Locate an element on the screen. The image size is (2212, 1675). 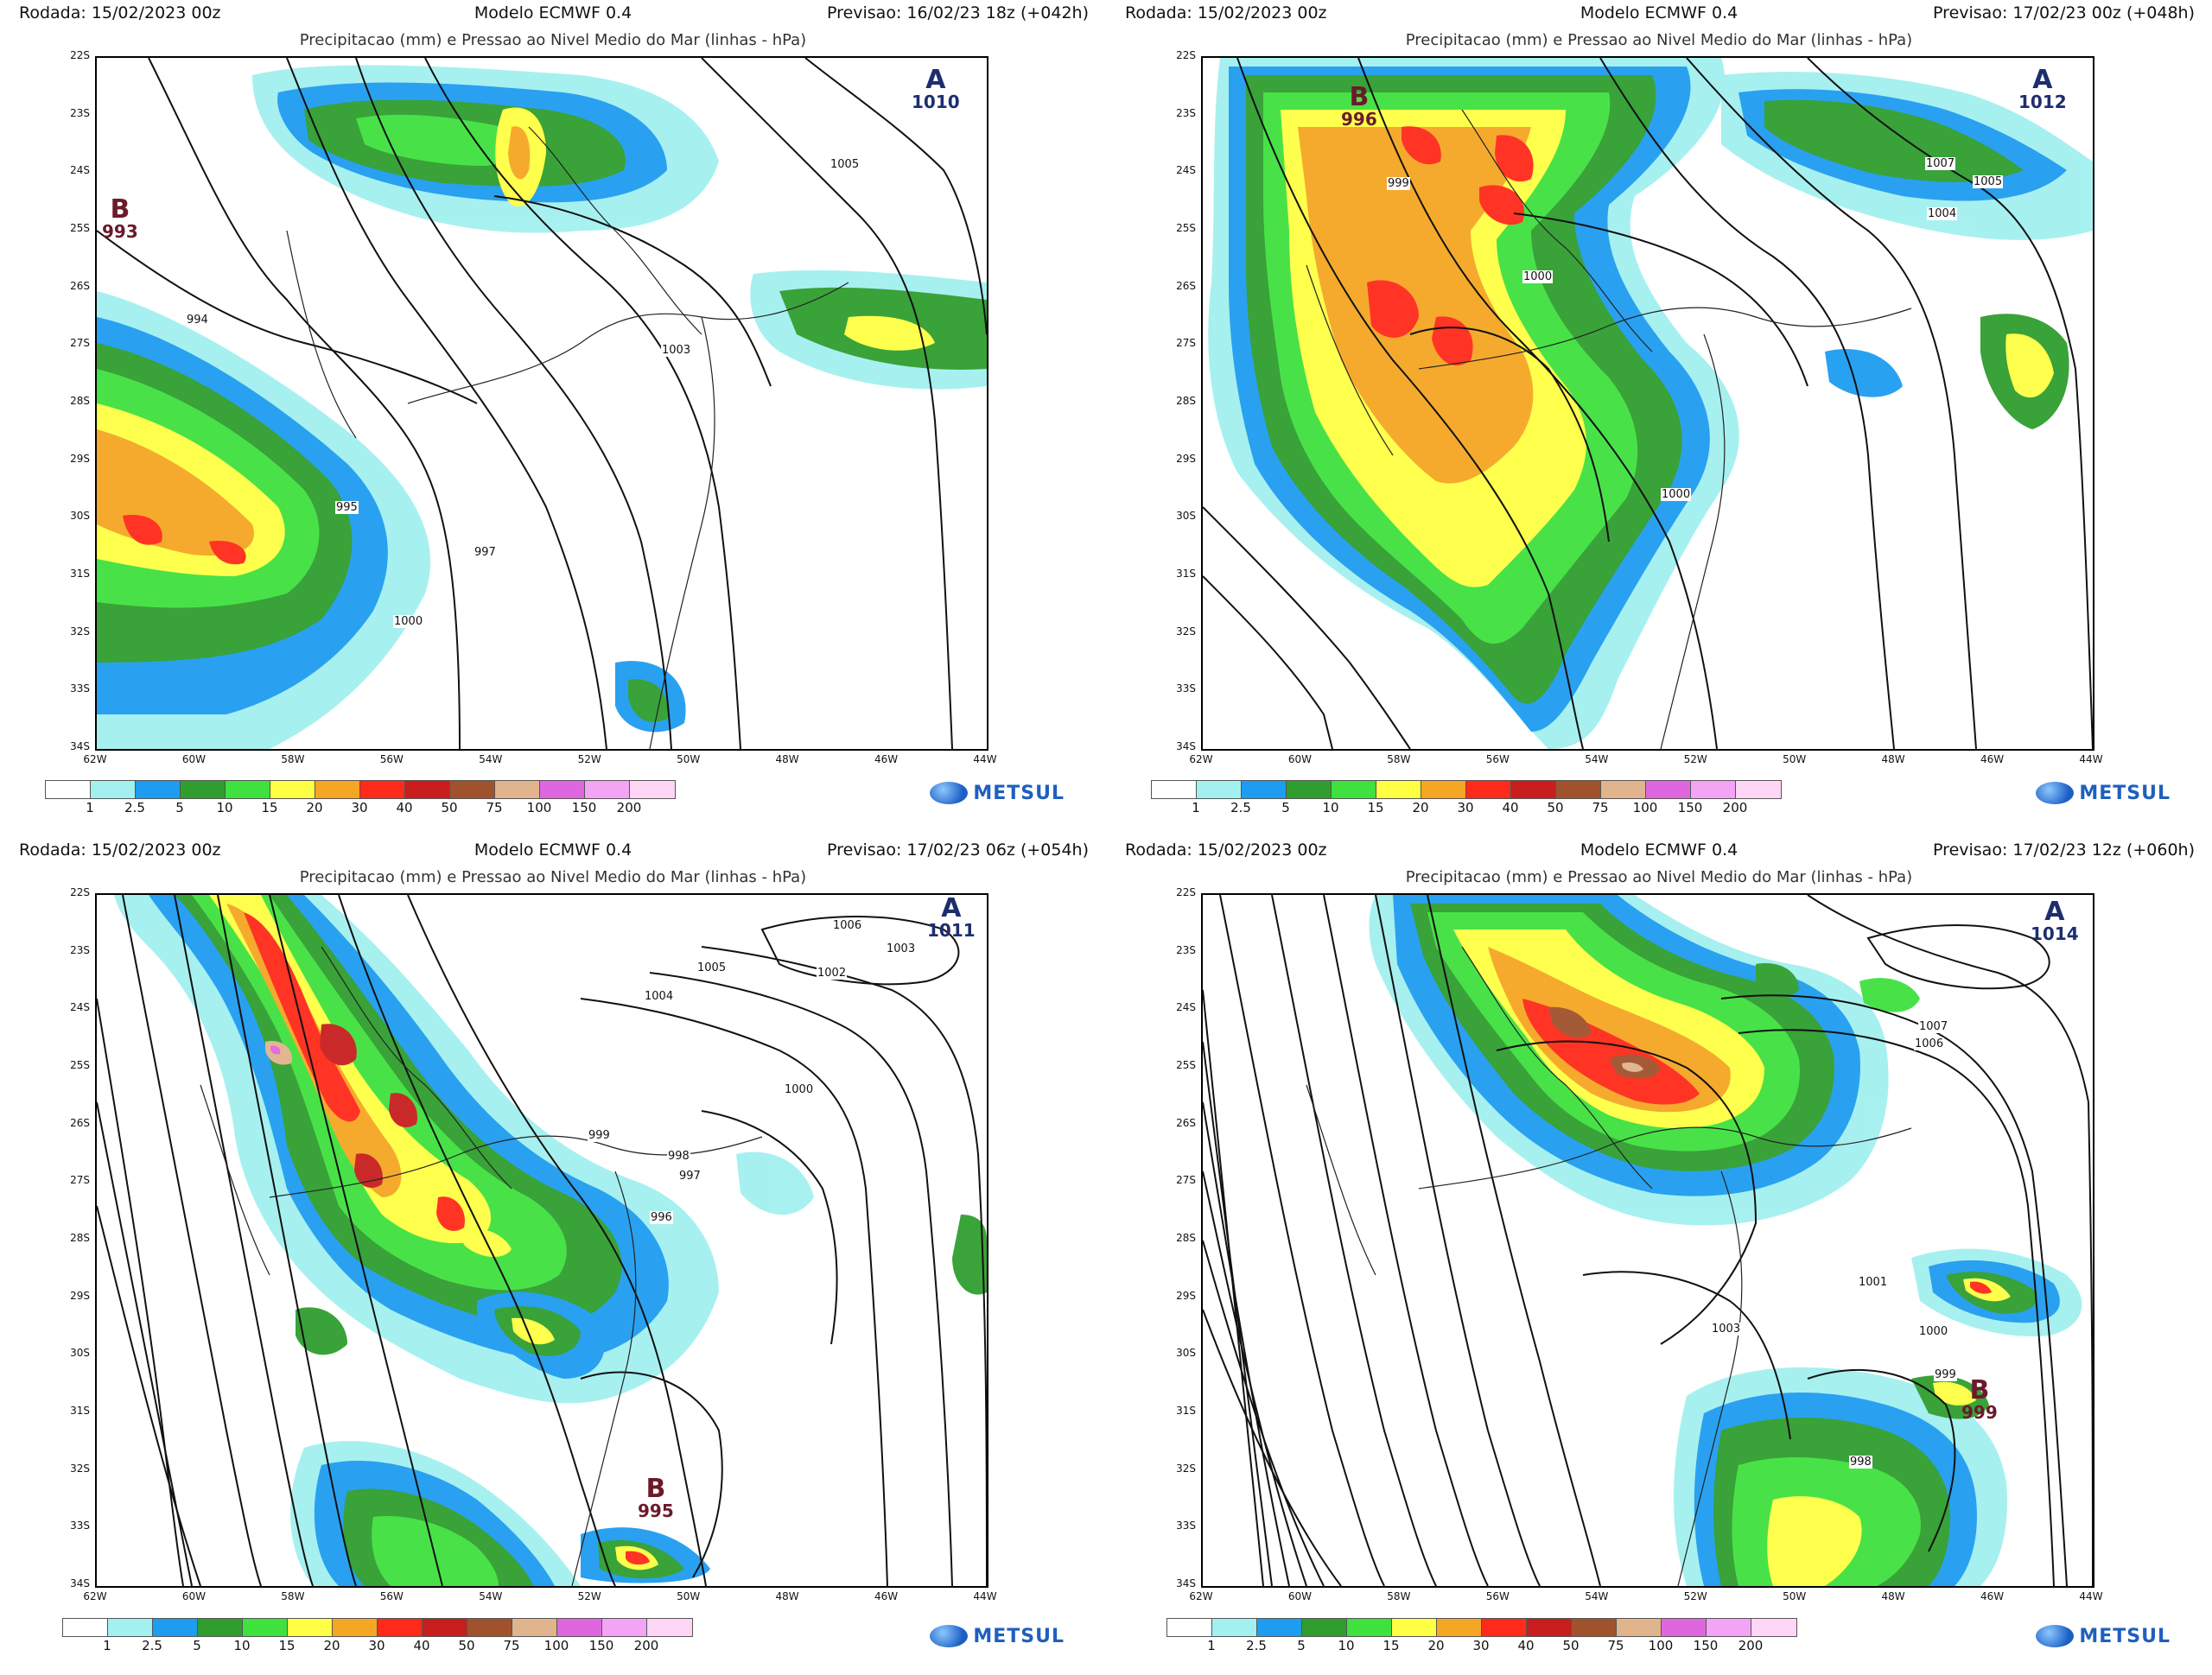
colorbar-label: 20 is located at coordinates (314, 807).